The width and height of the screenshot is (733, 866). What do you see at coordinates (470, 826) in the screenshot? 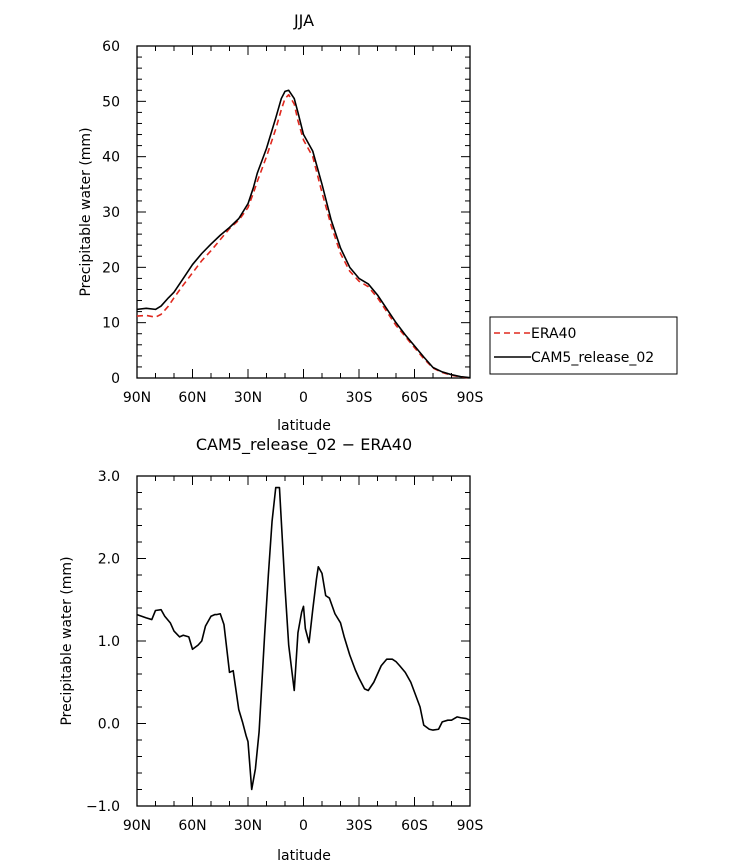
I see `bottom-x-tick-label: 90S` at bounding box center [470, 826].